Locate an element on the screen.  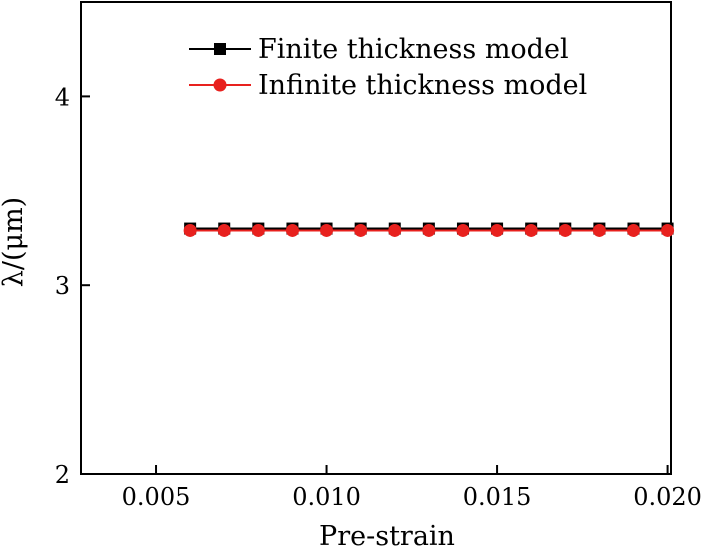
series-layer is located at coordinates (429, 229).